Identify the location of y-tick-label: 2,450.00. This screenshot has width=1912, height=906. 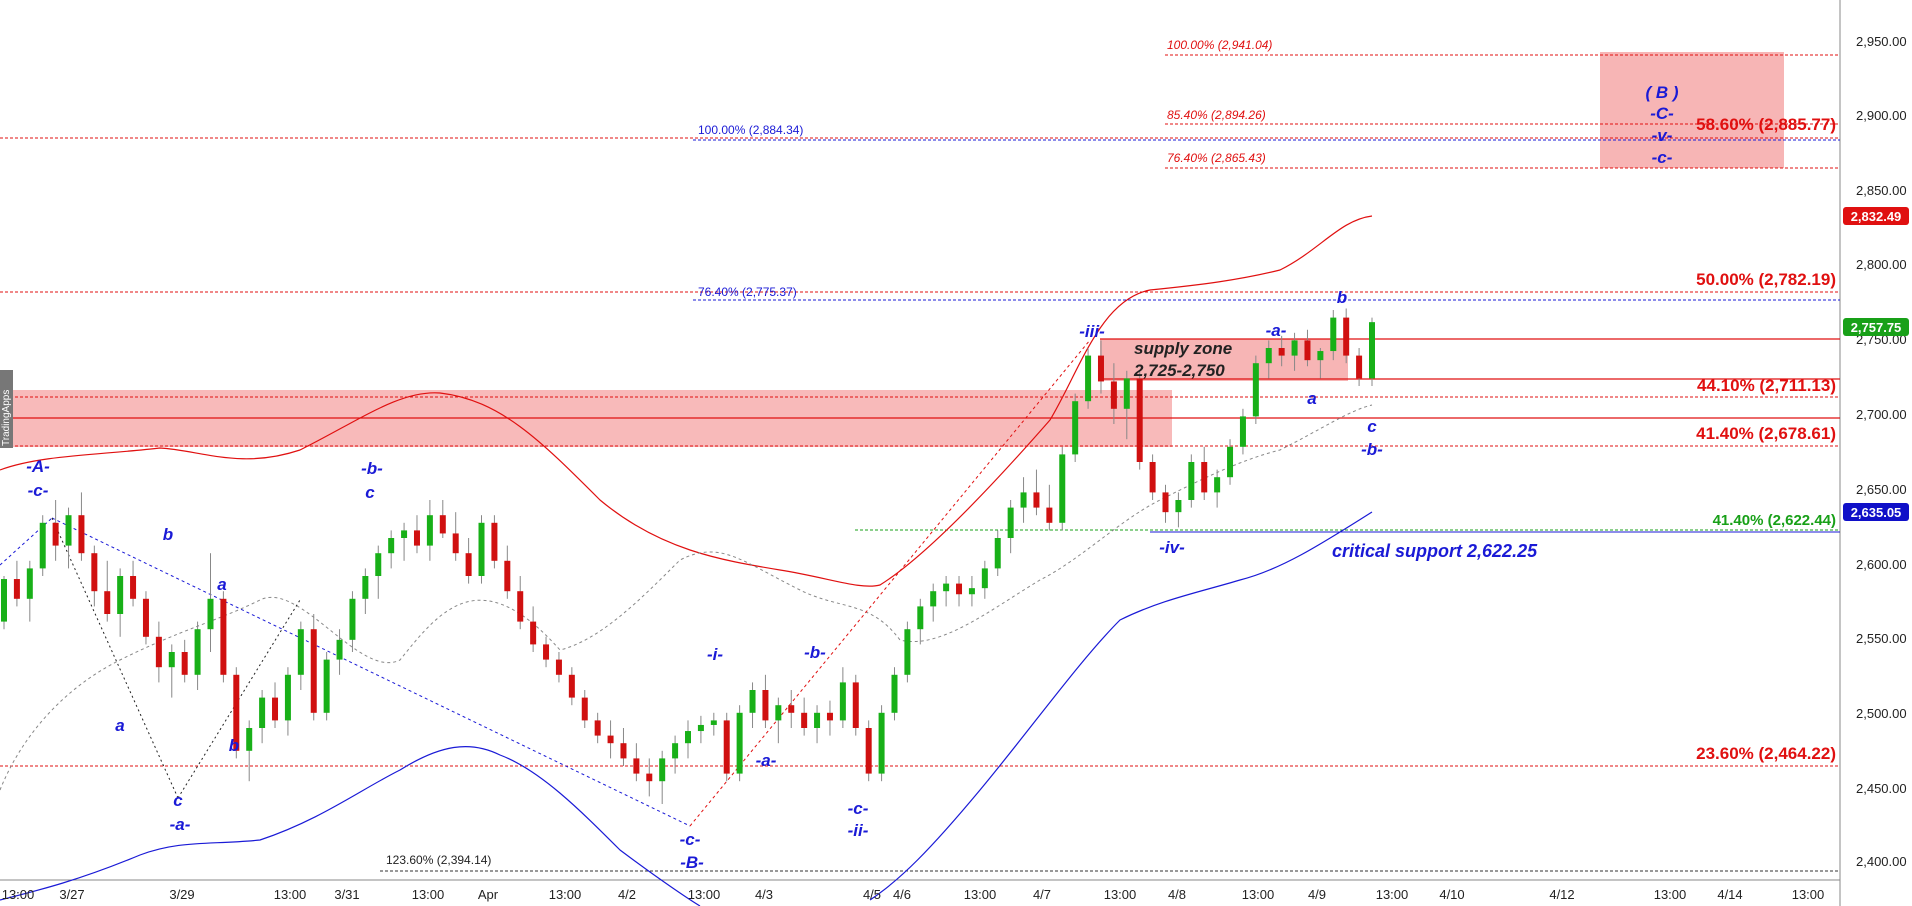
(1881, 788).